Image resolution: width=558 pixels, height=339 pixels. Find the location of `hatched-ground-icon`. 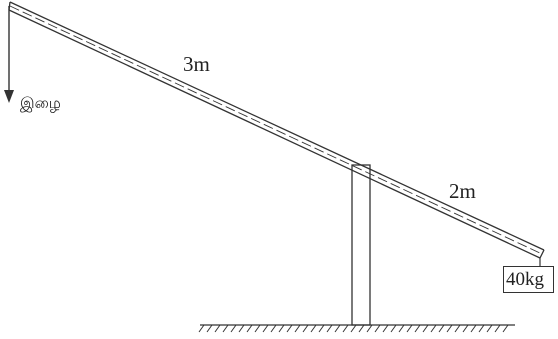

hatched-ground-icon is located at coordinates (356, 328).